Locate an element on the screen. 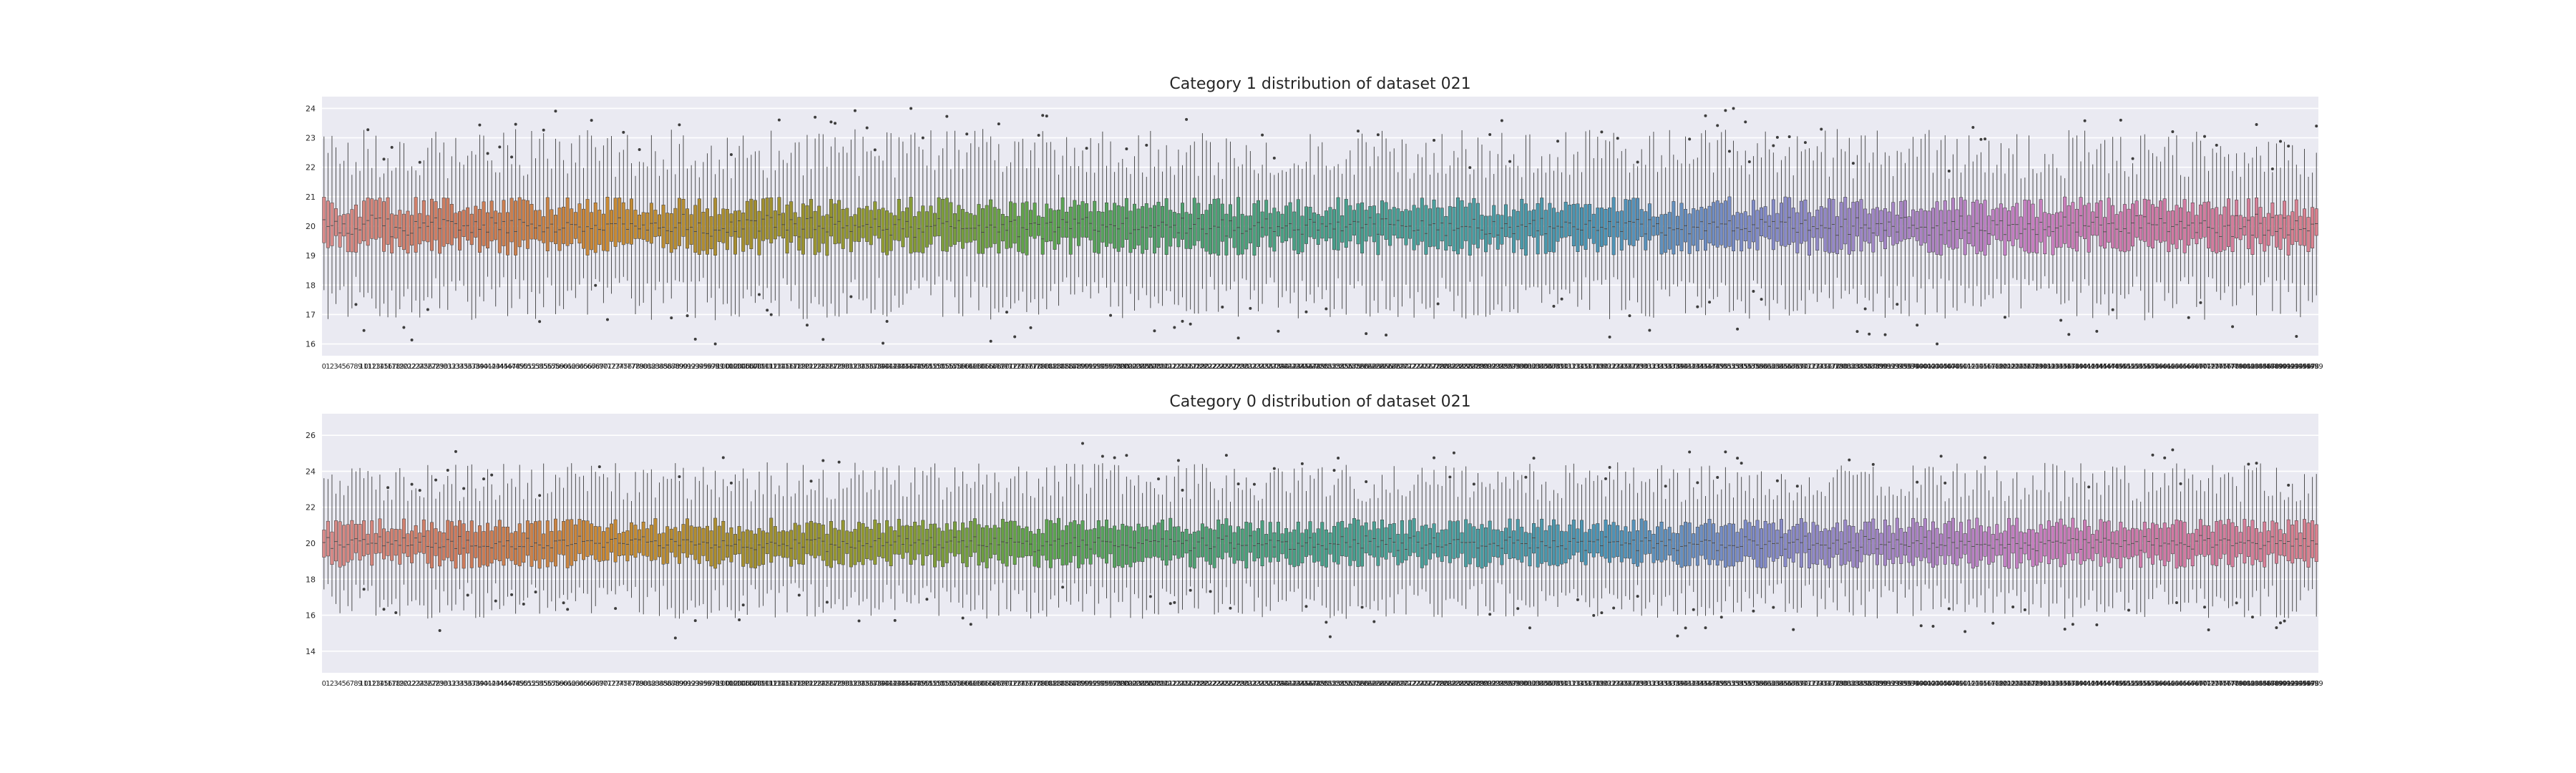  x-tick-label: 70 is located at coordinates (603, 367).